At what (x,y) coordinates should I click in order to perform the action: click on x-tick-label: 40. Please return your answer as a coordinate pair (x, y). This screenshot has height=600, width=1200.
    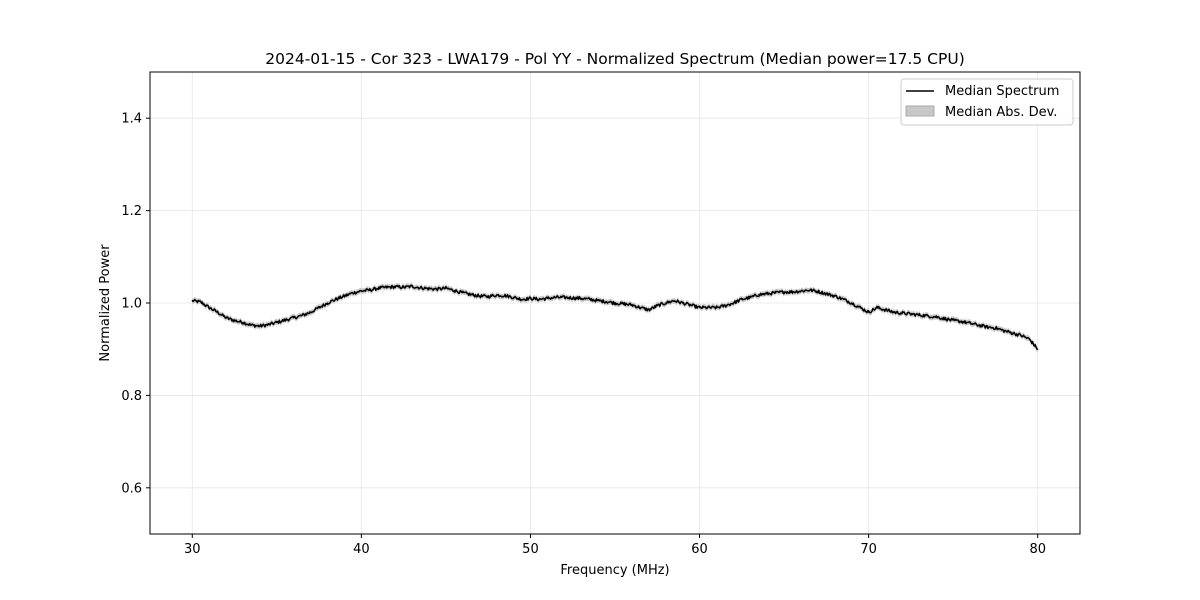
    Looking at the image, I should click on (361, 549).